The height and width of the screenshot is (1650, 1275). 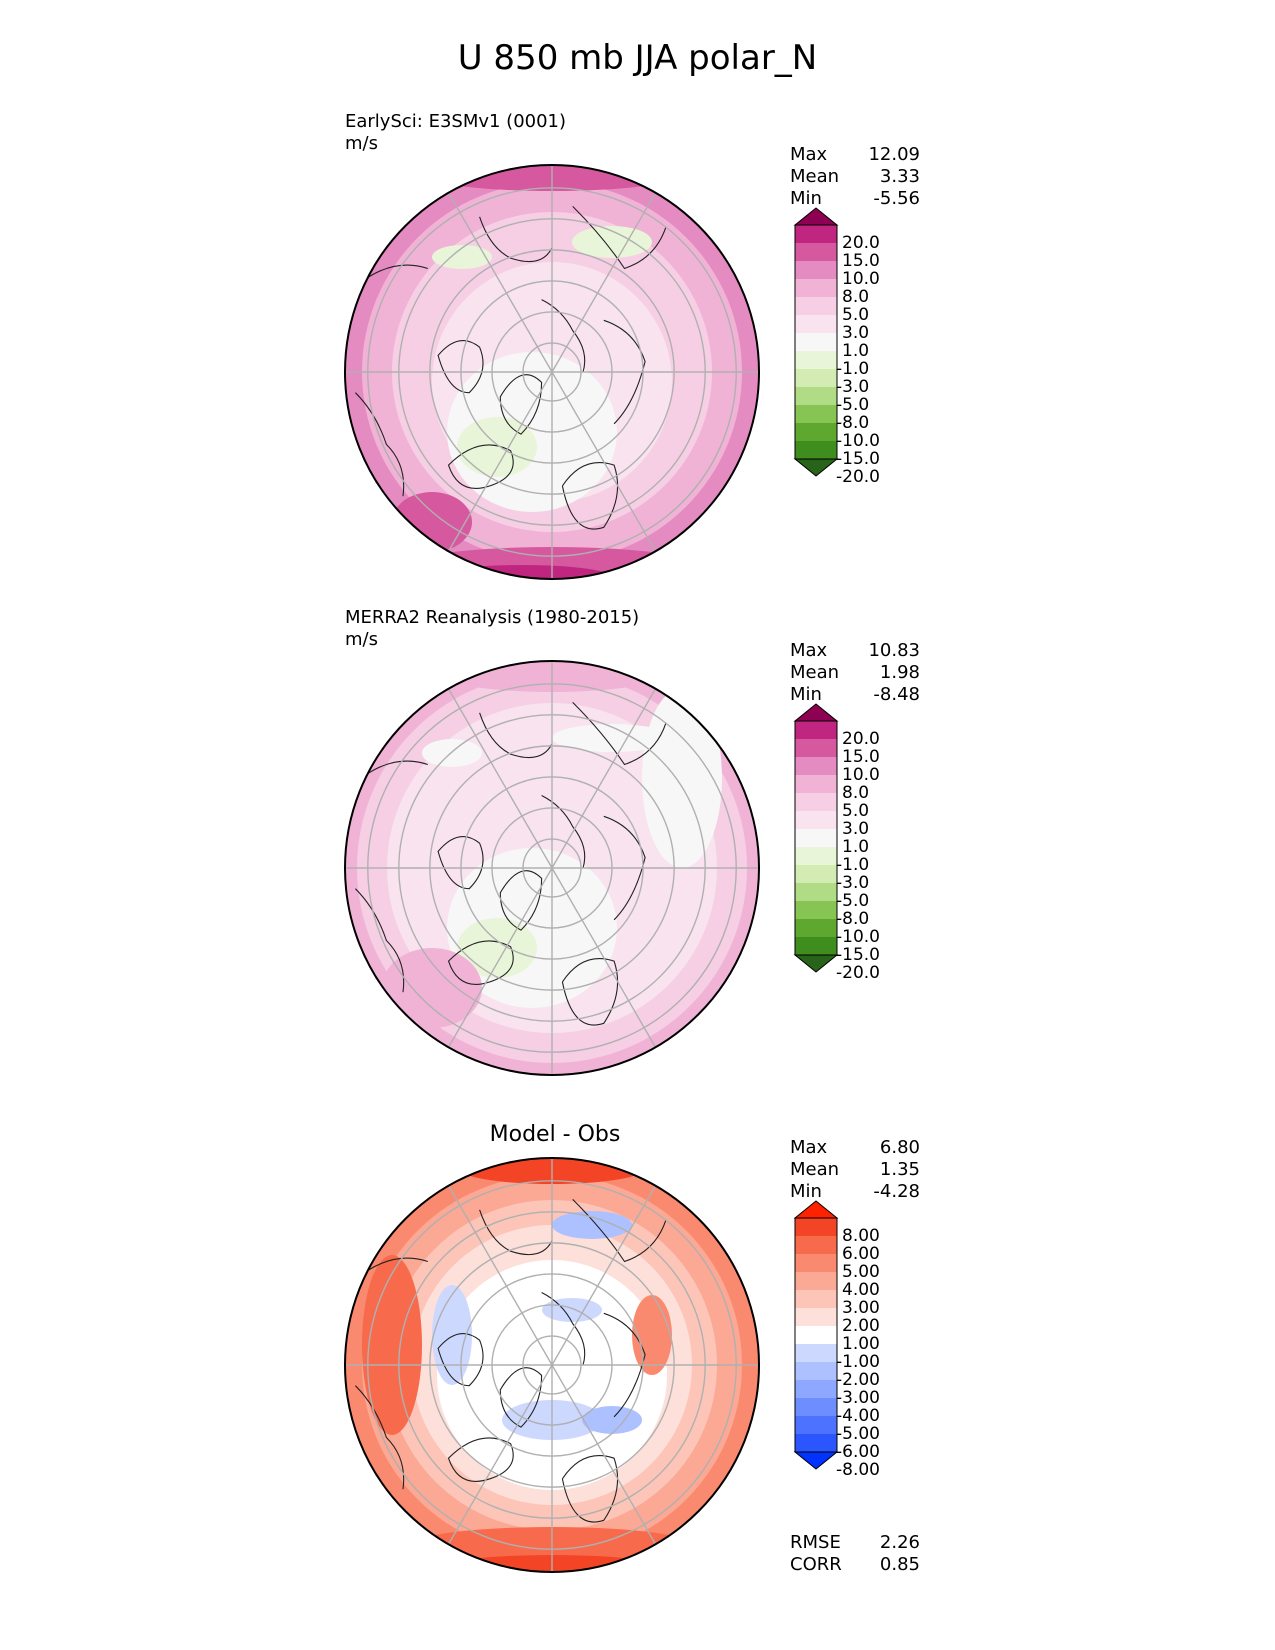 What do you see at coordinates (492, 617) in the screenshot?
I see `panel-2-name: MERRA2 Reanalysis (1980-2015)` at bounding box center [492, 617].